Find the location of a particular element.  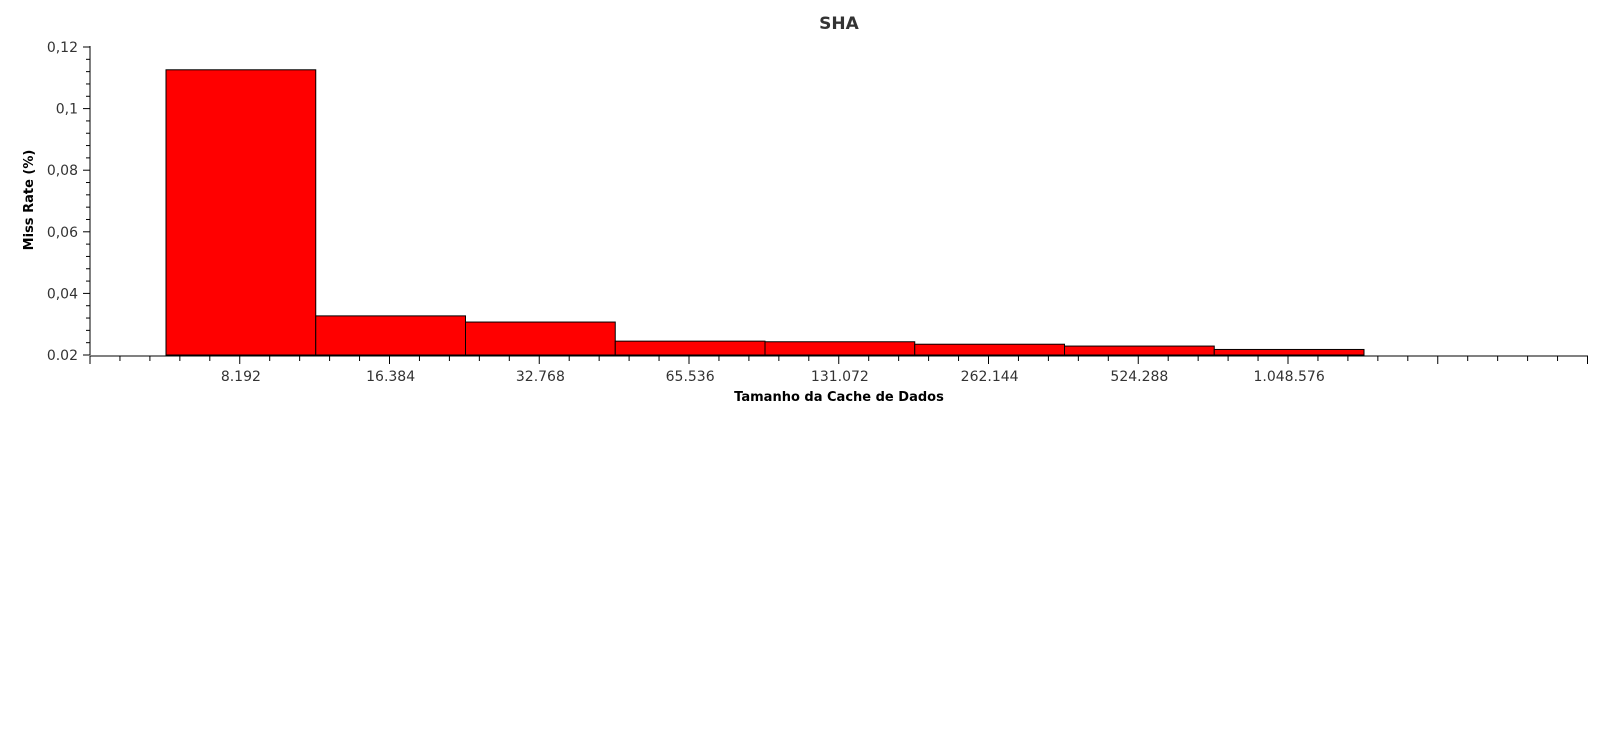

bar-262.144 is located at coordinates (989, 349).